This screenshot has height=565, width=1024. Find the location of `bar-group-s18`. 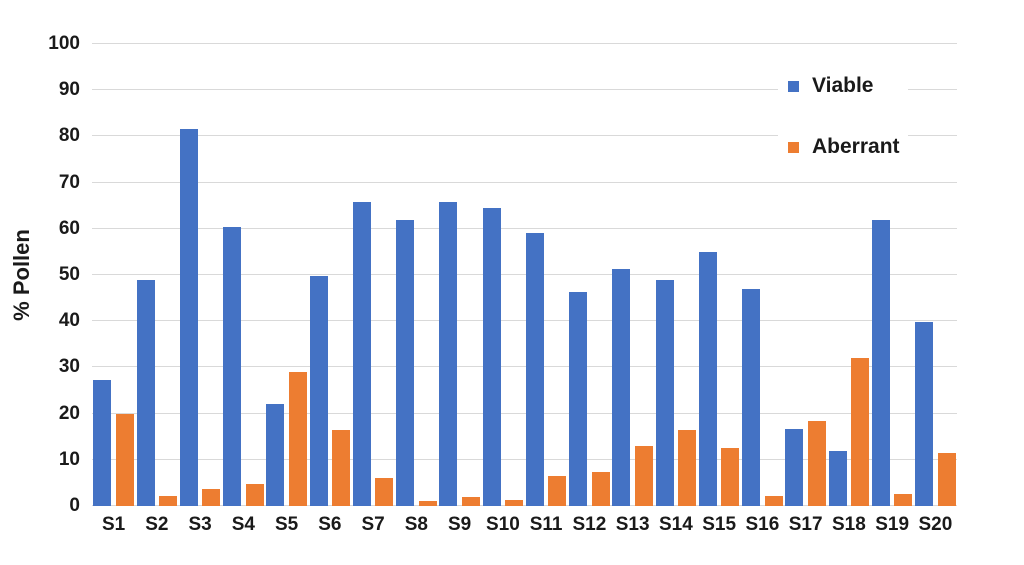

bar-group-s18 is located at coordinates (848, 275).